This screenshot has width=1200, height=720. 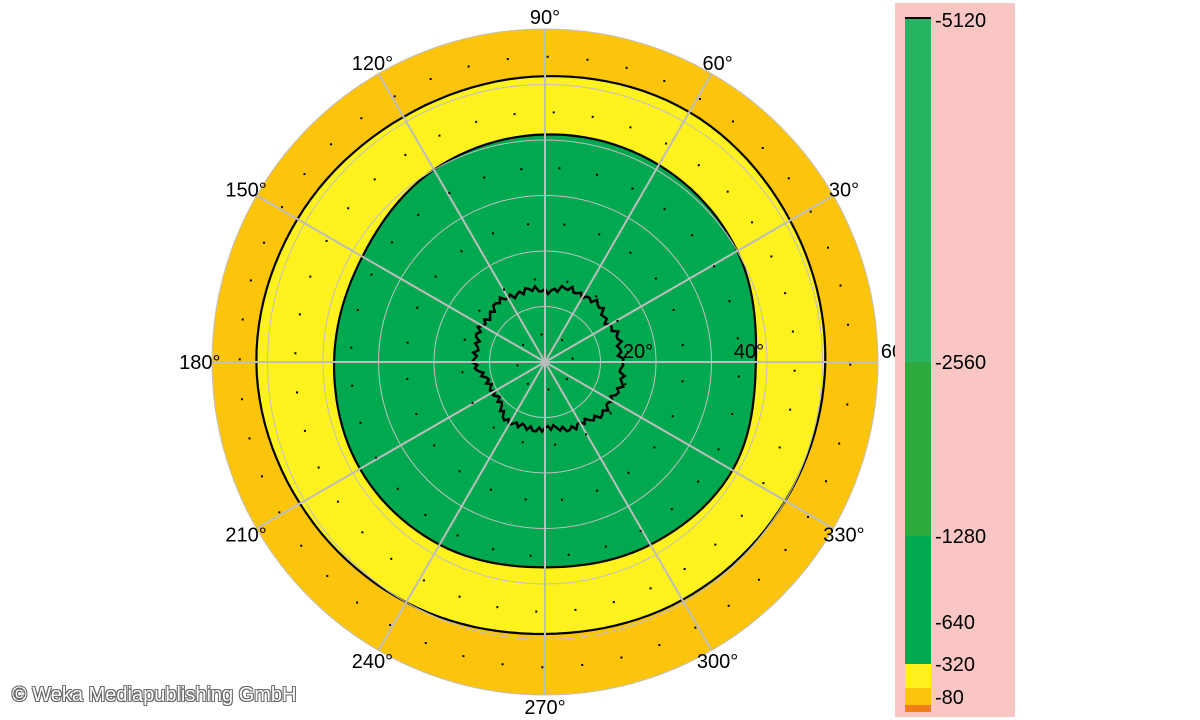 What do you see at coordinates (717, 662) in the screenshot?
I see `angle-label-300: 300°` at bounding box center [717, 662].